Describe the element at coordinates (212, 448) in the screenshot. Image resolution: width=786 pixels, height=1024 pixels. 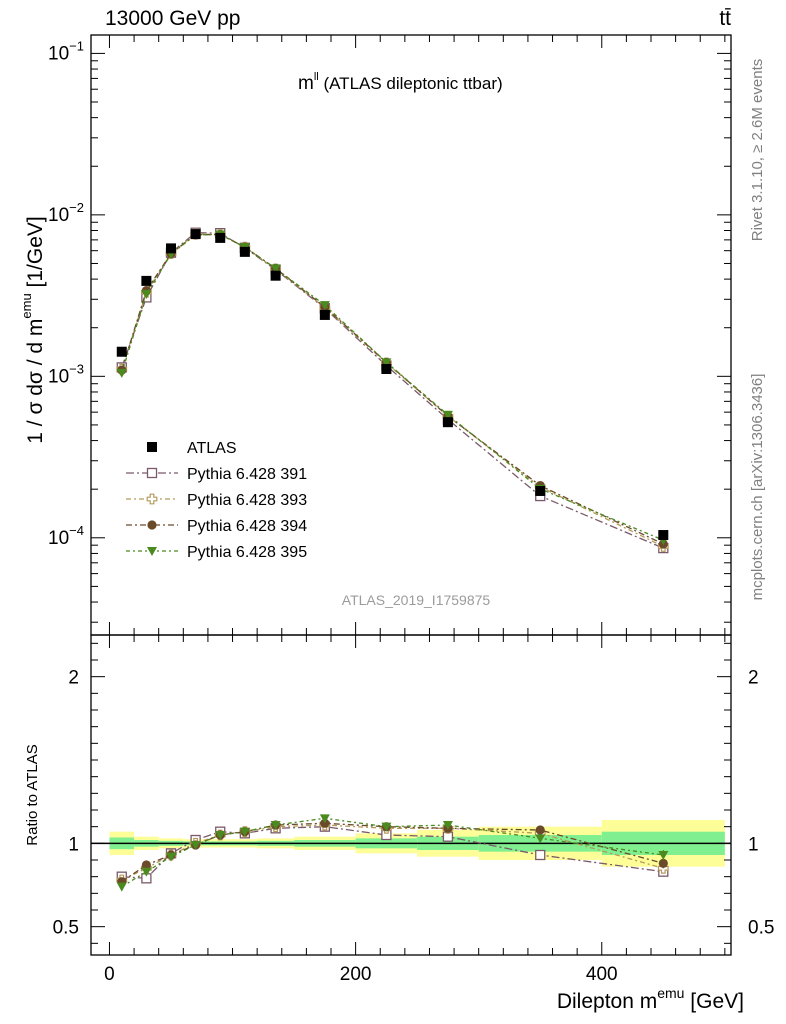
I see `legend-label: ATLAS` at that location.